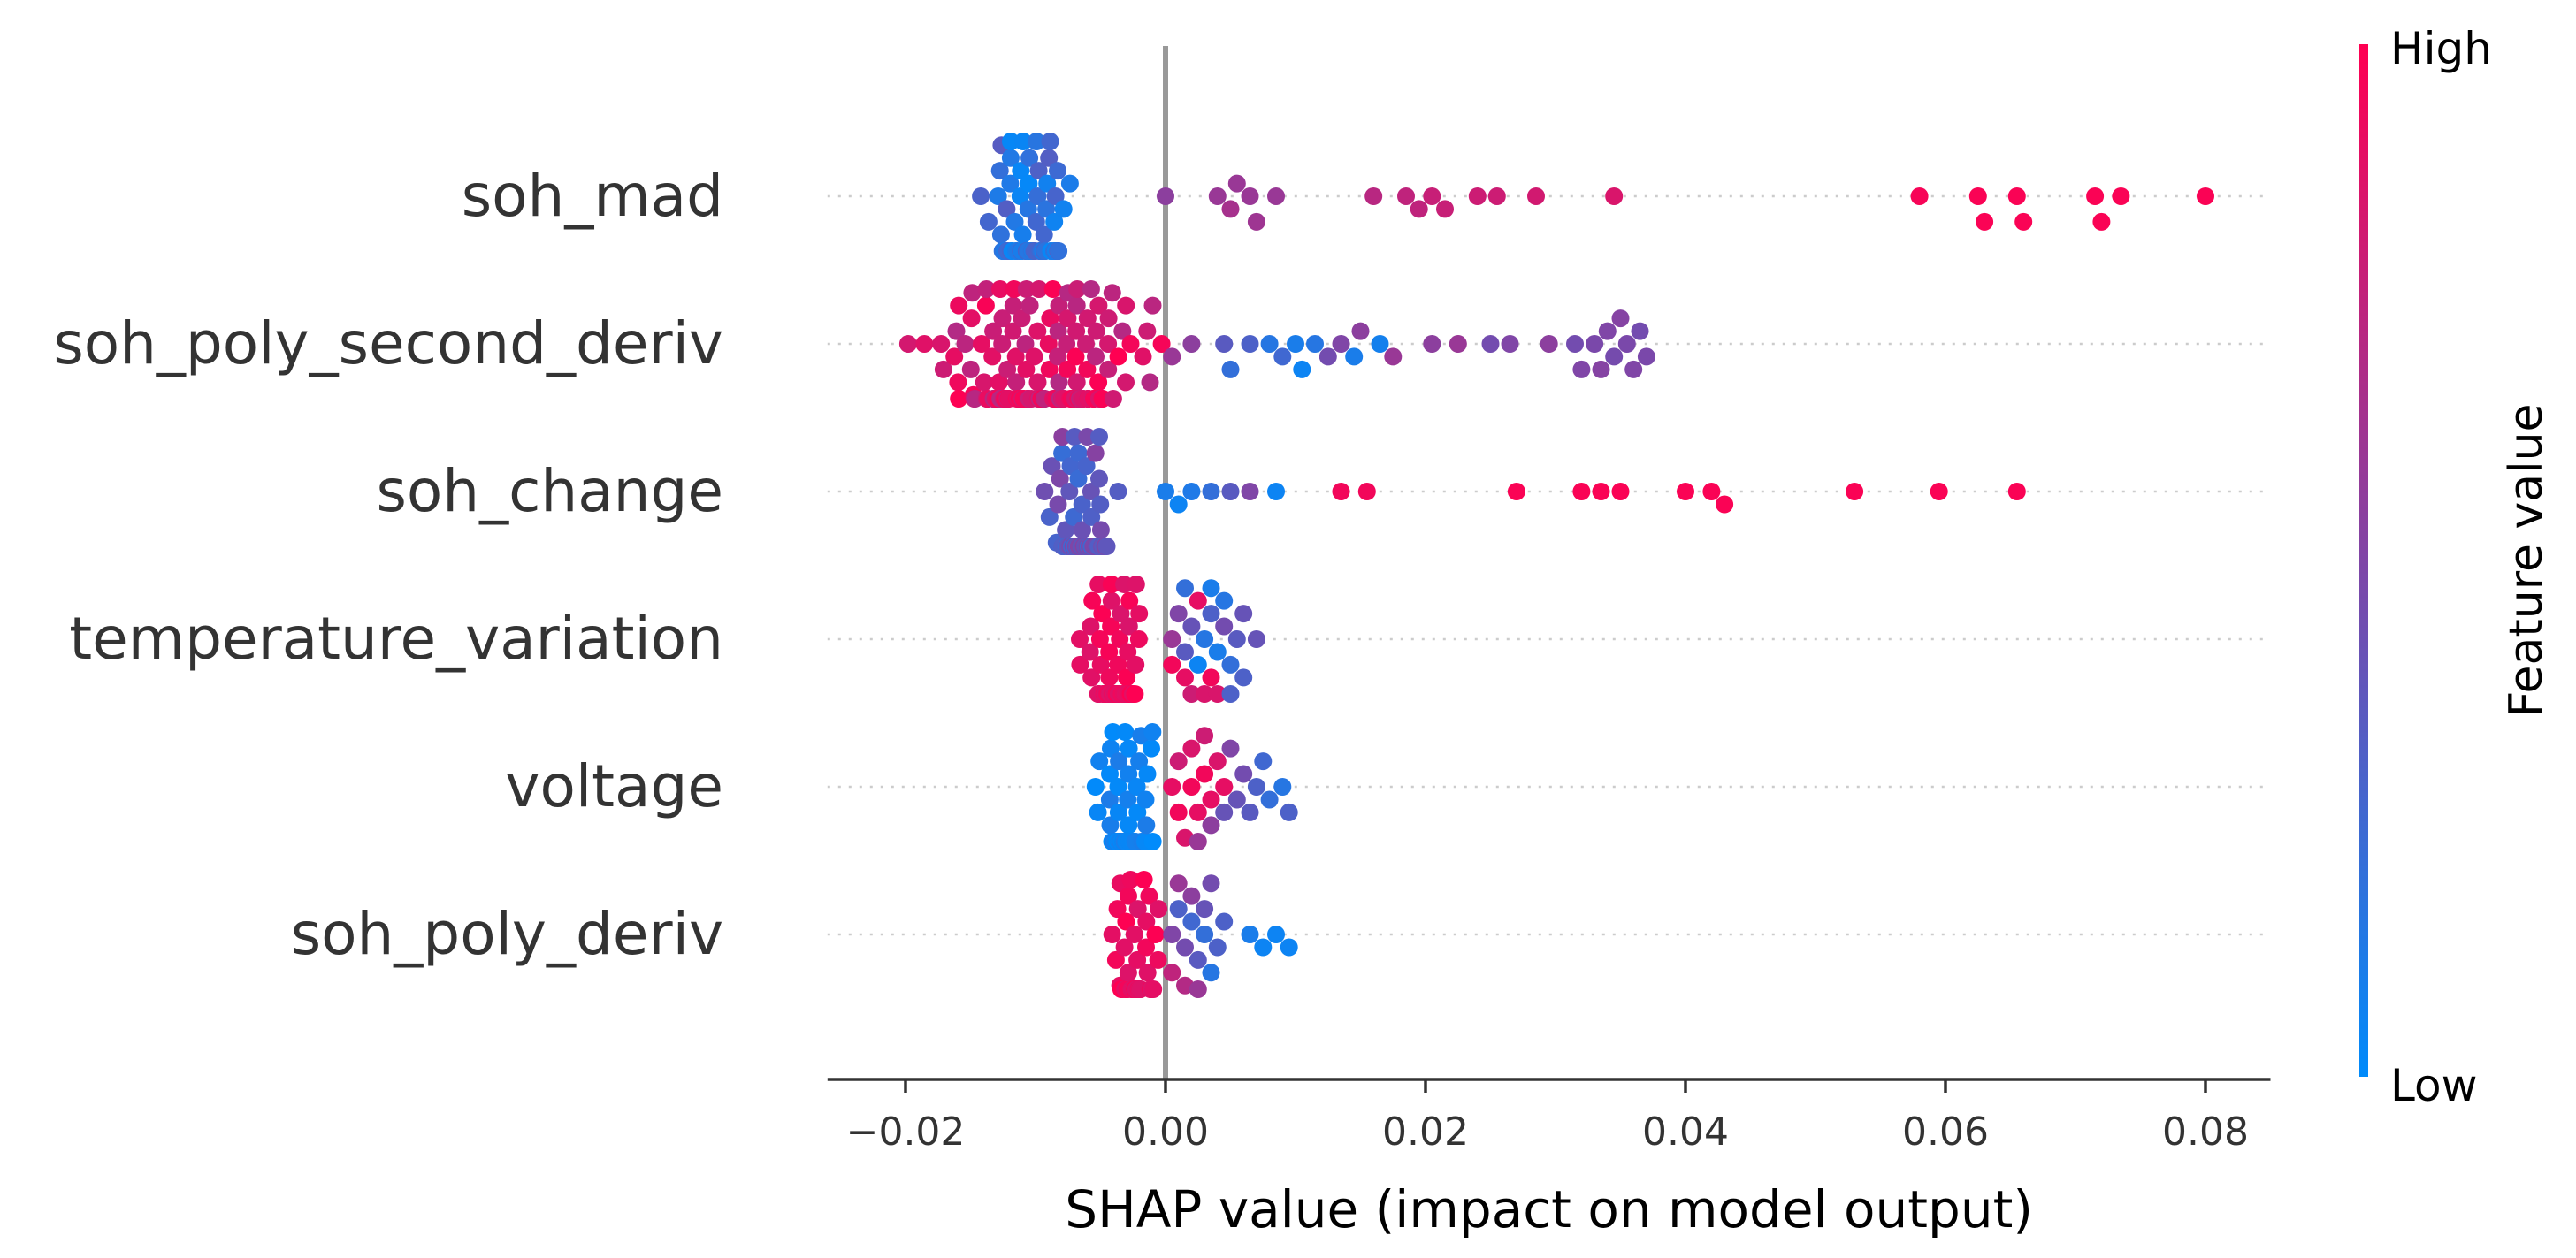  Describe the element at coordinates (2205, 1132) in the screenshot. I see `x-tick-label: 0.08` at that location.